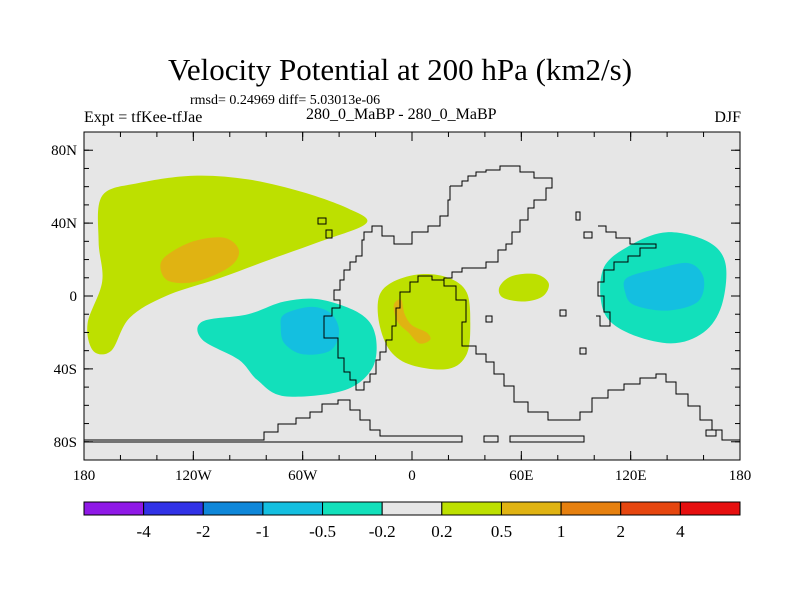 Image resolution: width=800 pixels, height=600 pixels. I want to click on colorbar-label: -0.5, so click(322, 531).